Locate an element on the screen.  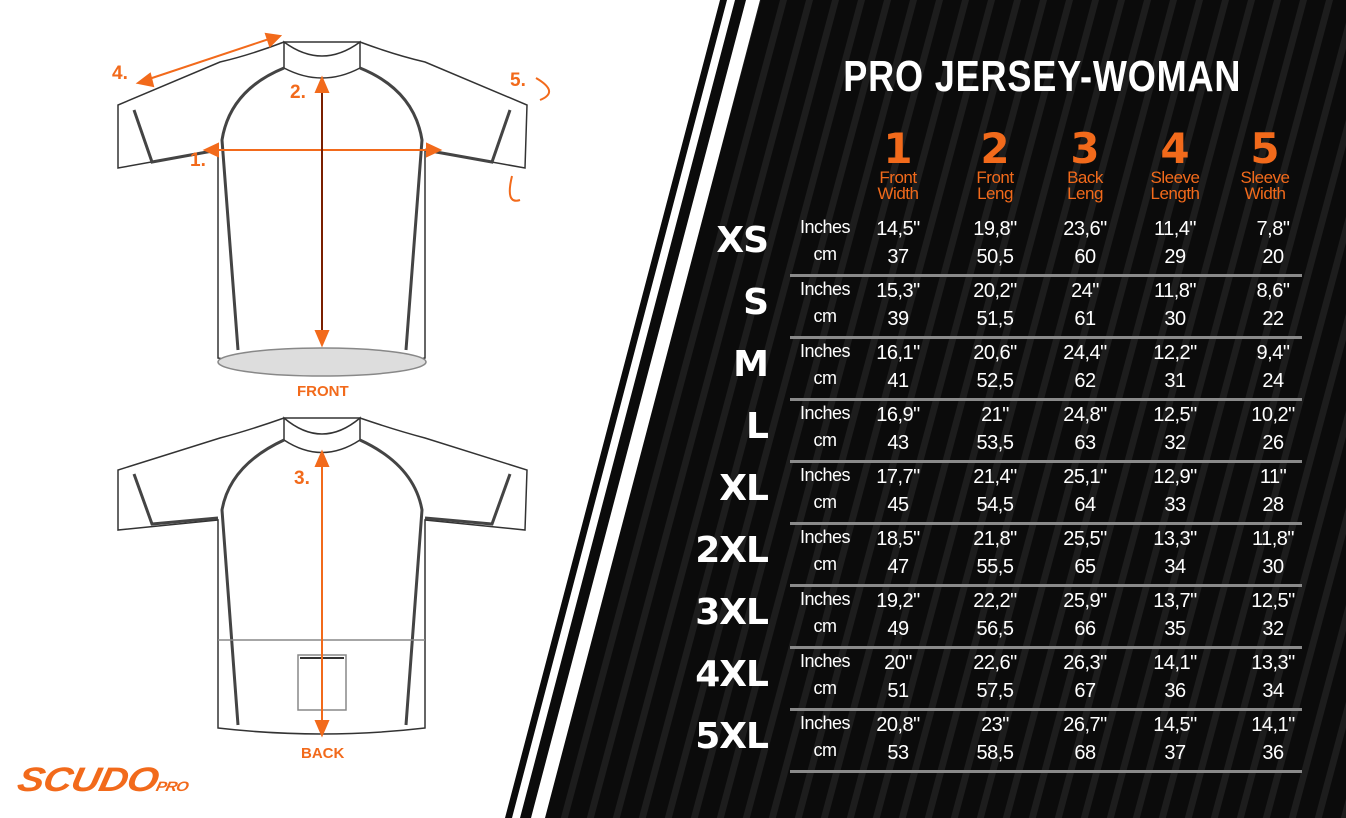
cm-value: 30 is located at coordinates (1175, 319).